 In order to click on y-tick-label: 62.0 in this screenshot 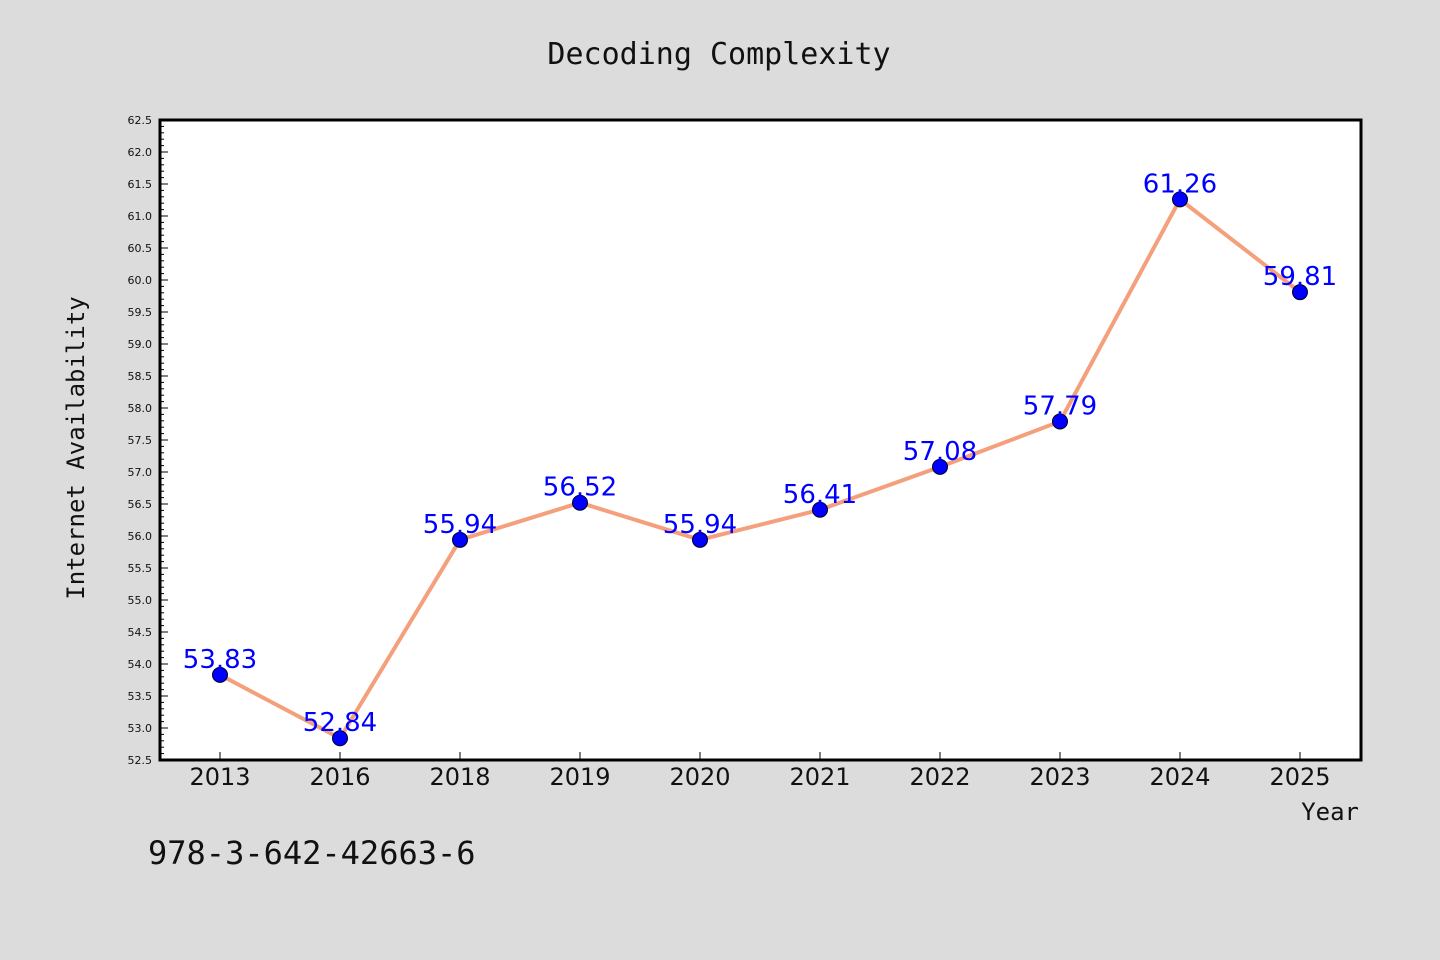, I will do `click(140, 152)`.